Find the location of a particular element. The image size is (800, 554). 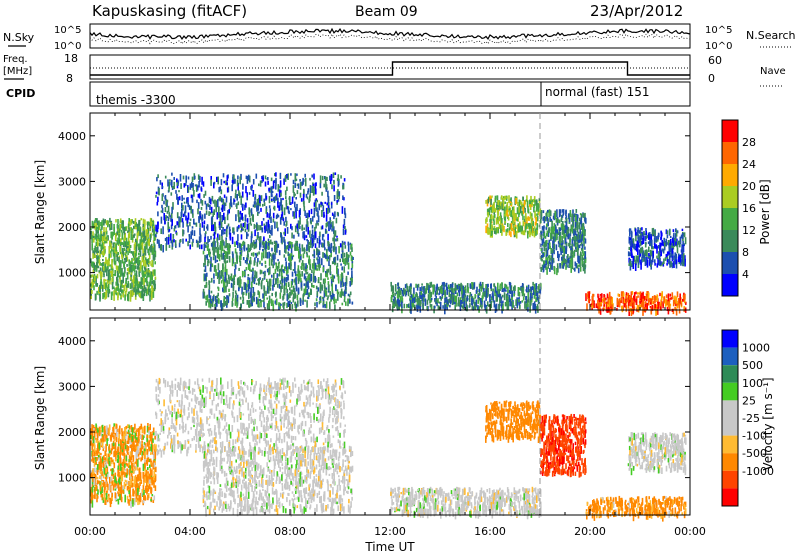

power-colorbar-swatch is located at coordinates (730, 241).